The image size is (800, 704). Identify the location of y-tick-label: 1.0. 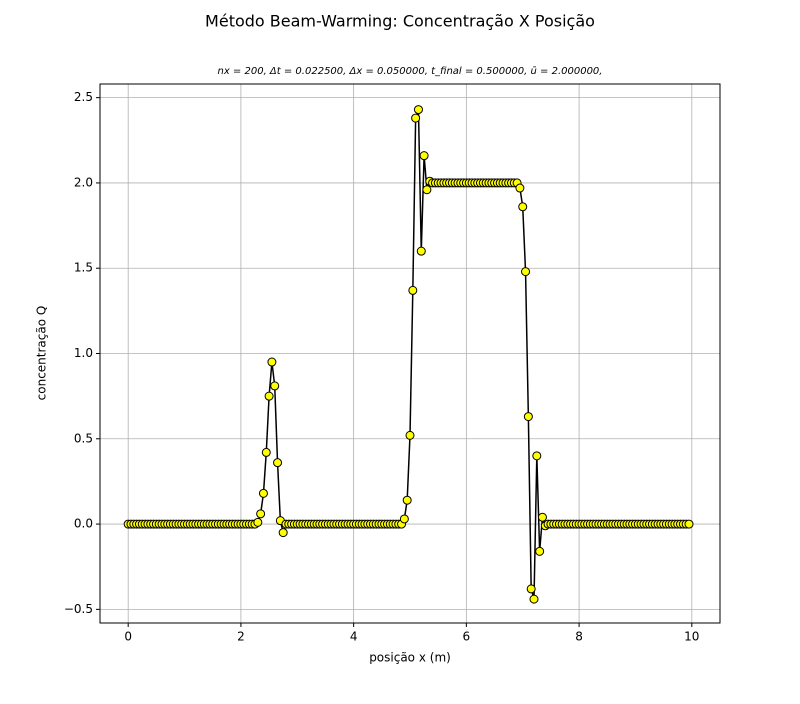
(83, 353).